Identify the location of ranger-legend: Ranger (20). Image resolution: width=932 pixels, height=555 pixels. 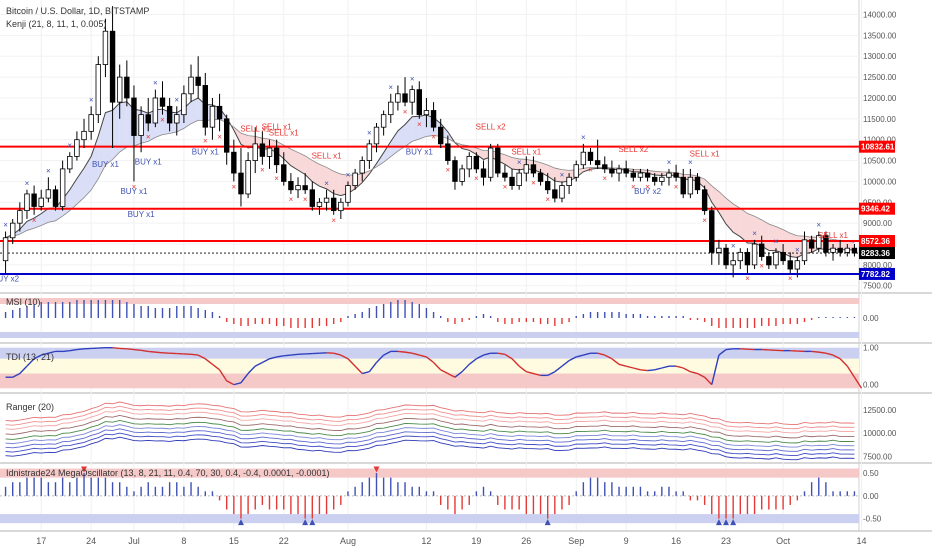
(30, 407).